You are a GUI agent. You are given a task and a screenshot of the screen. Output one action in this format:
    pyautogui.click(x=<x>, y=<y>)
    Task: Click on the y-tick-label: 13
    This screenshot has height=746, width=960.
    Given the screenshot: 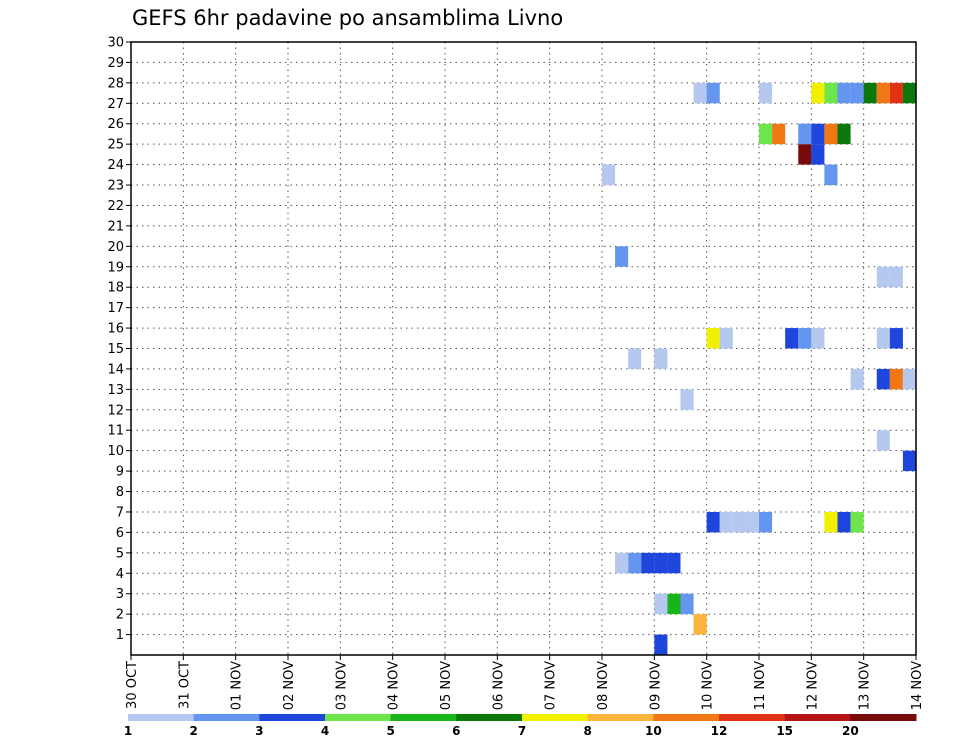 What is the action you would take?
    pyautogui.click(x=115, y=390)
    